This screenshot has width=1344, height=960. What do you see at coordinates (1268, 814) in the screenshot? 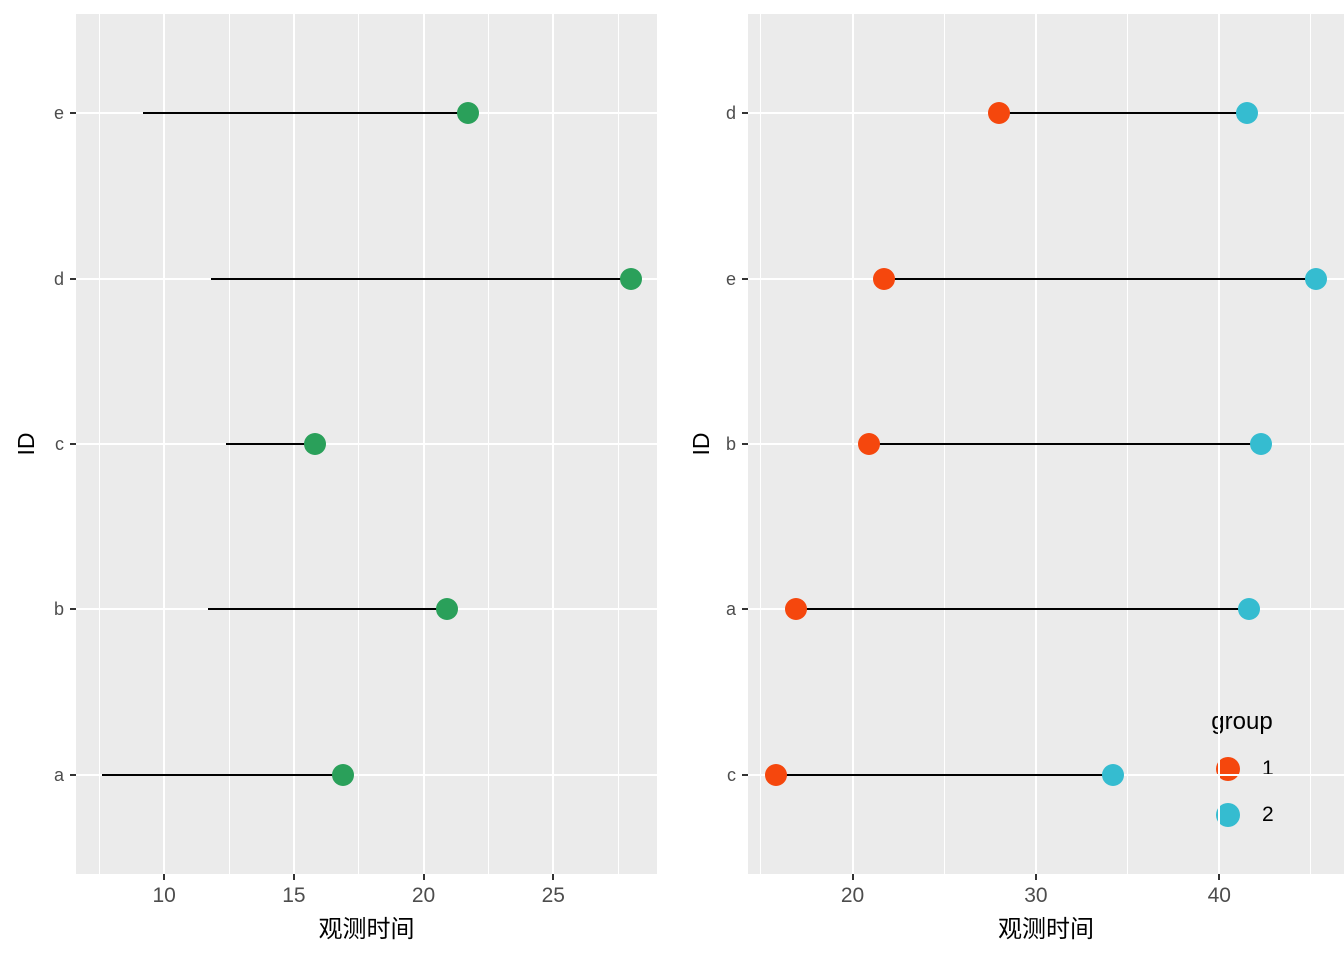
I see `legend-label-group2: 2` at bounding box center [1268, 814].